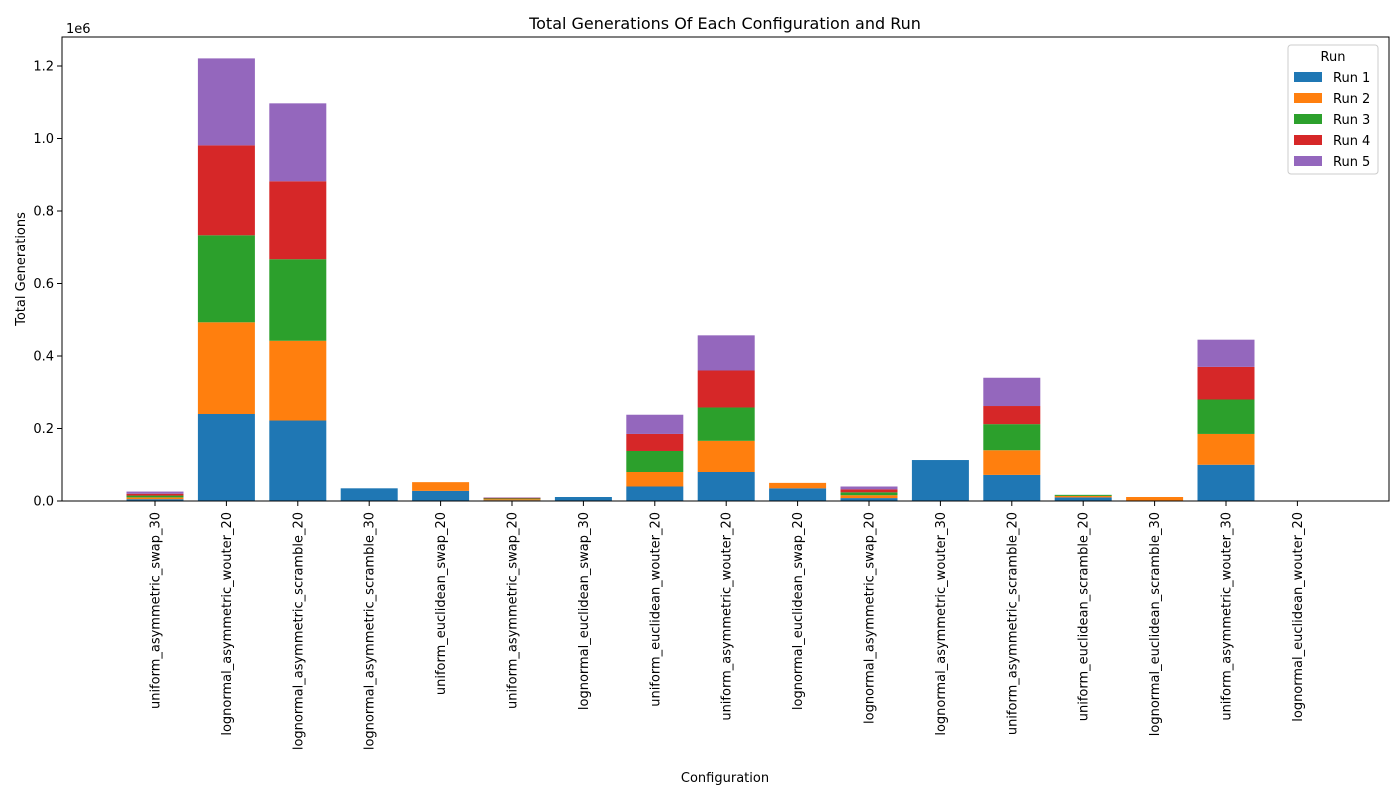 This screenshot has height=800, width=1400. What do you see at coordinates (43, 429) in the screenshot?
I see `y-tick-label: 0.2` at bounding box center [43, 429].